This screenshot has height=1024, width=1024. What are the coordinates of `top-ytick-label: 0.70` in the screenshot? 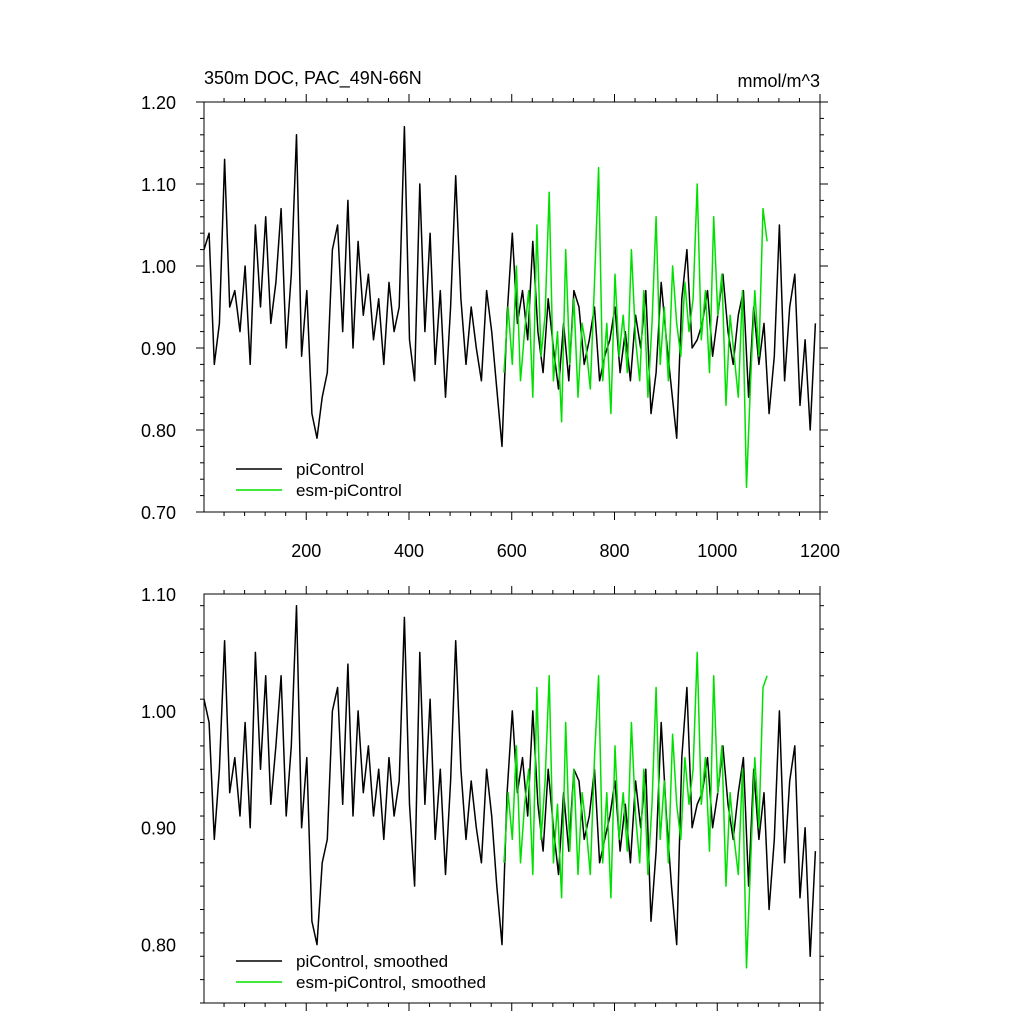 It's located at (158, 513).